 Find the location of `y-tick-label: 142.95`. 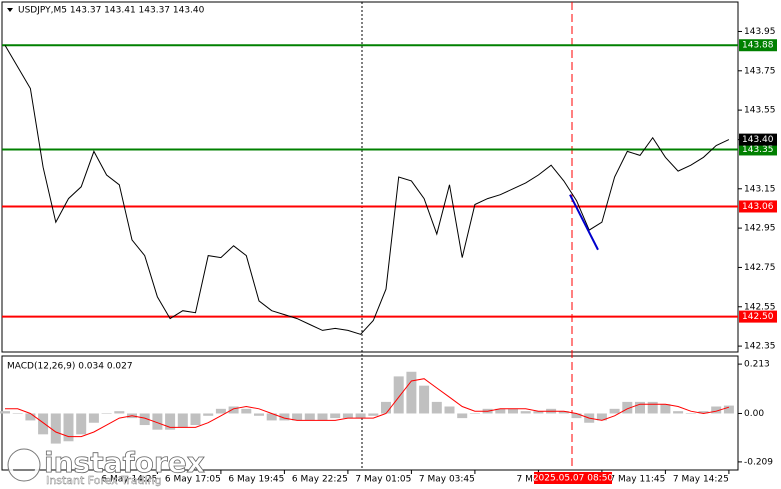

y-tick-label: 142.95 is located at coordinates (760, 229).